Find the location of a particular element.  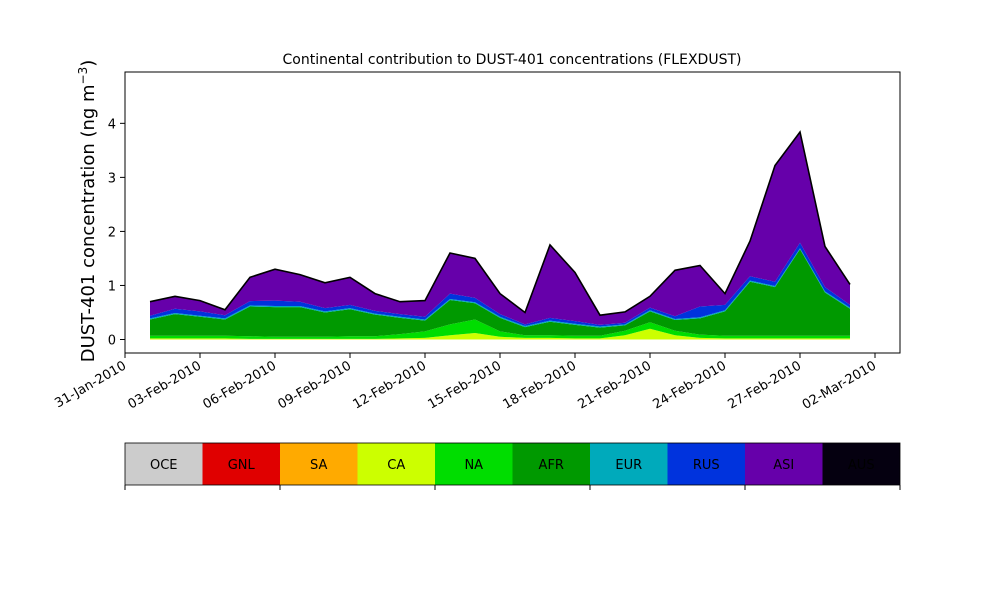

legend-label-sa: SA is located at coordinates (318, 465).